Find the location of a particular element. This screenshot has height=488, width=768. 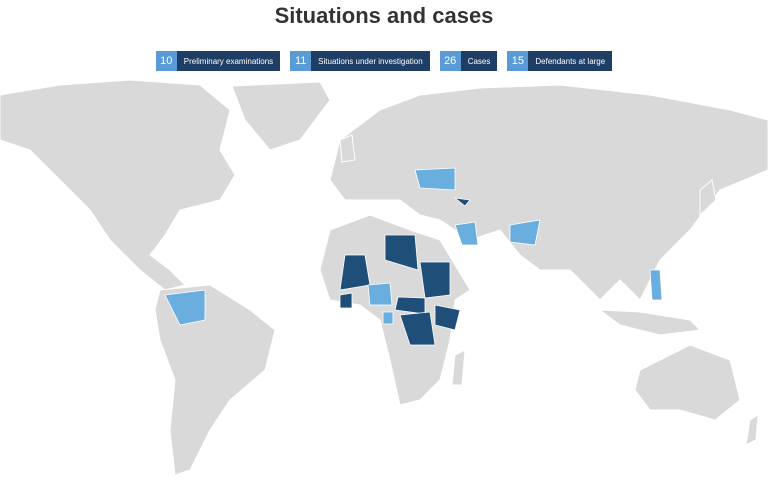

libya is located at coordinates (401, 252).